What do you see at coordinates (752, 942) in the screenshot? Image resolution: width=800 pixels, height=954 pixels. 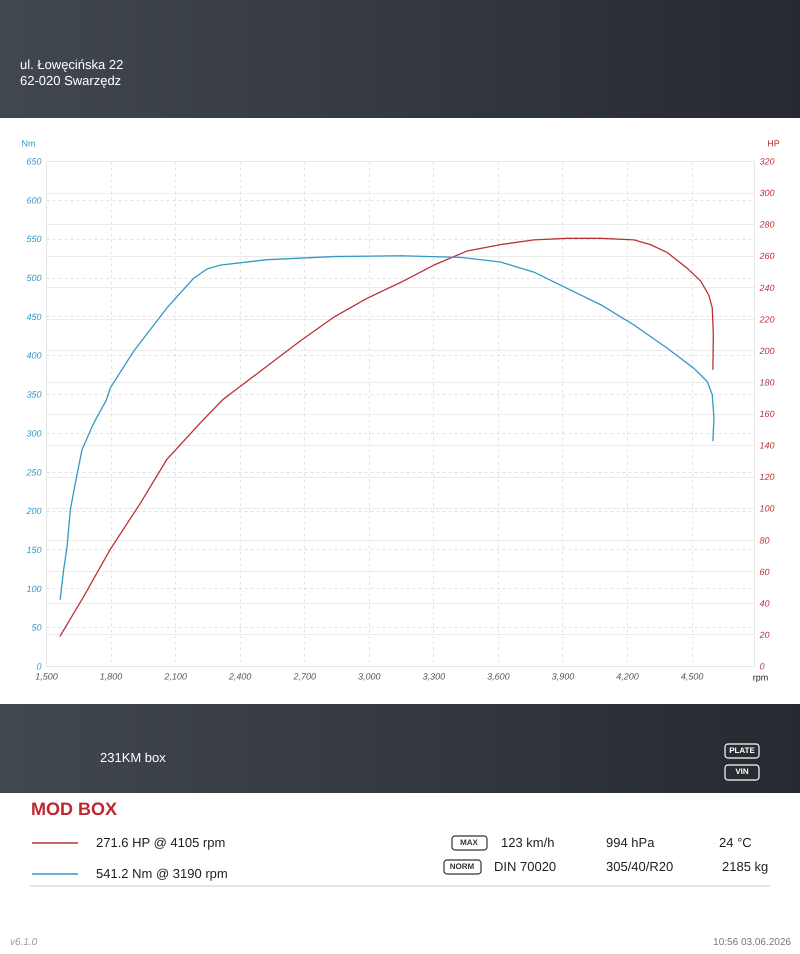 I see `text: 10:56 03.06.2026` at bounding box center [752, 942].